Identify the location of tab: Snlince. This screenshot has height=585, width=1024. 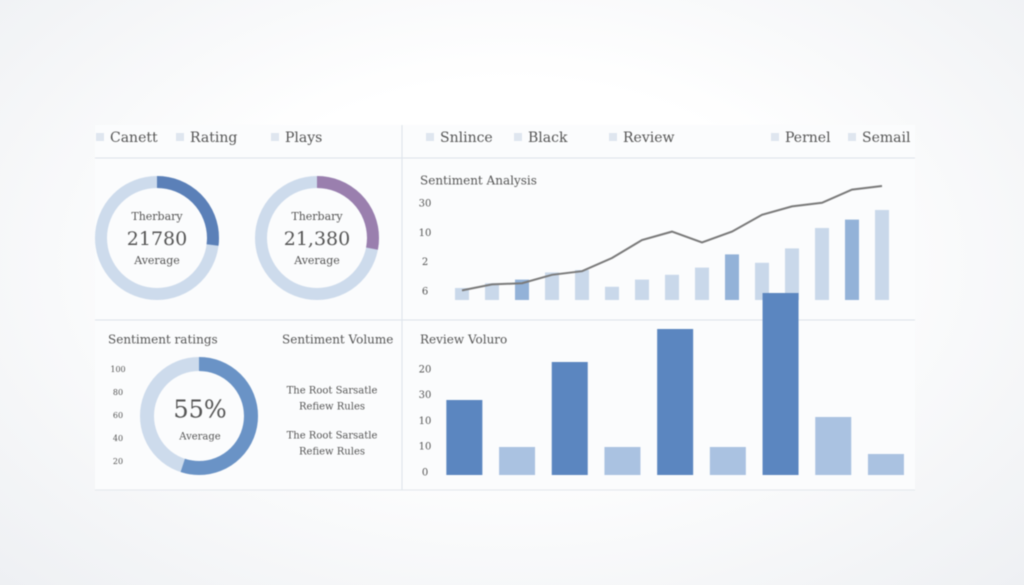
(466, 138).